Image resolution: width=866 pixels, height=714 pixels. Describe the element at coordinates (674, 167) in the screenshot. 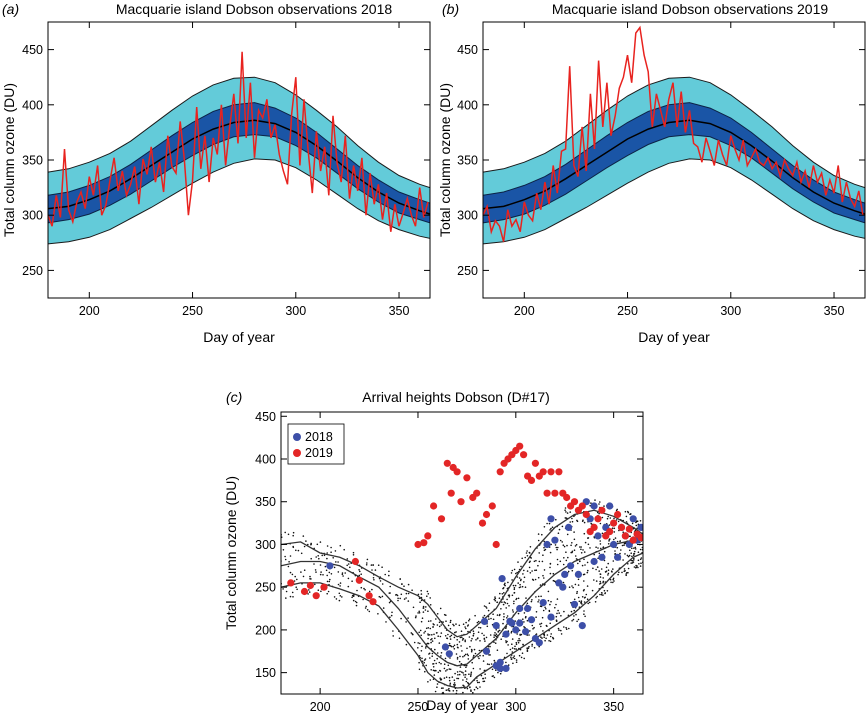

I see `panel-b-median-line` at that location.